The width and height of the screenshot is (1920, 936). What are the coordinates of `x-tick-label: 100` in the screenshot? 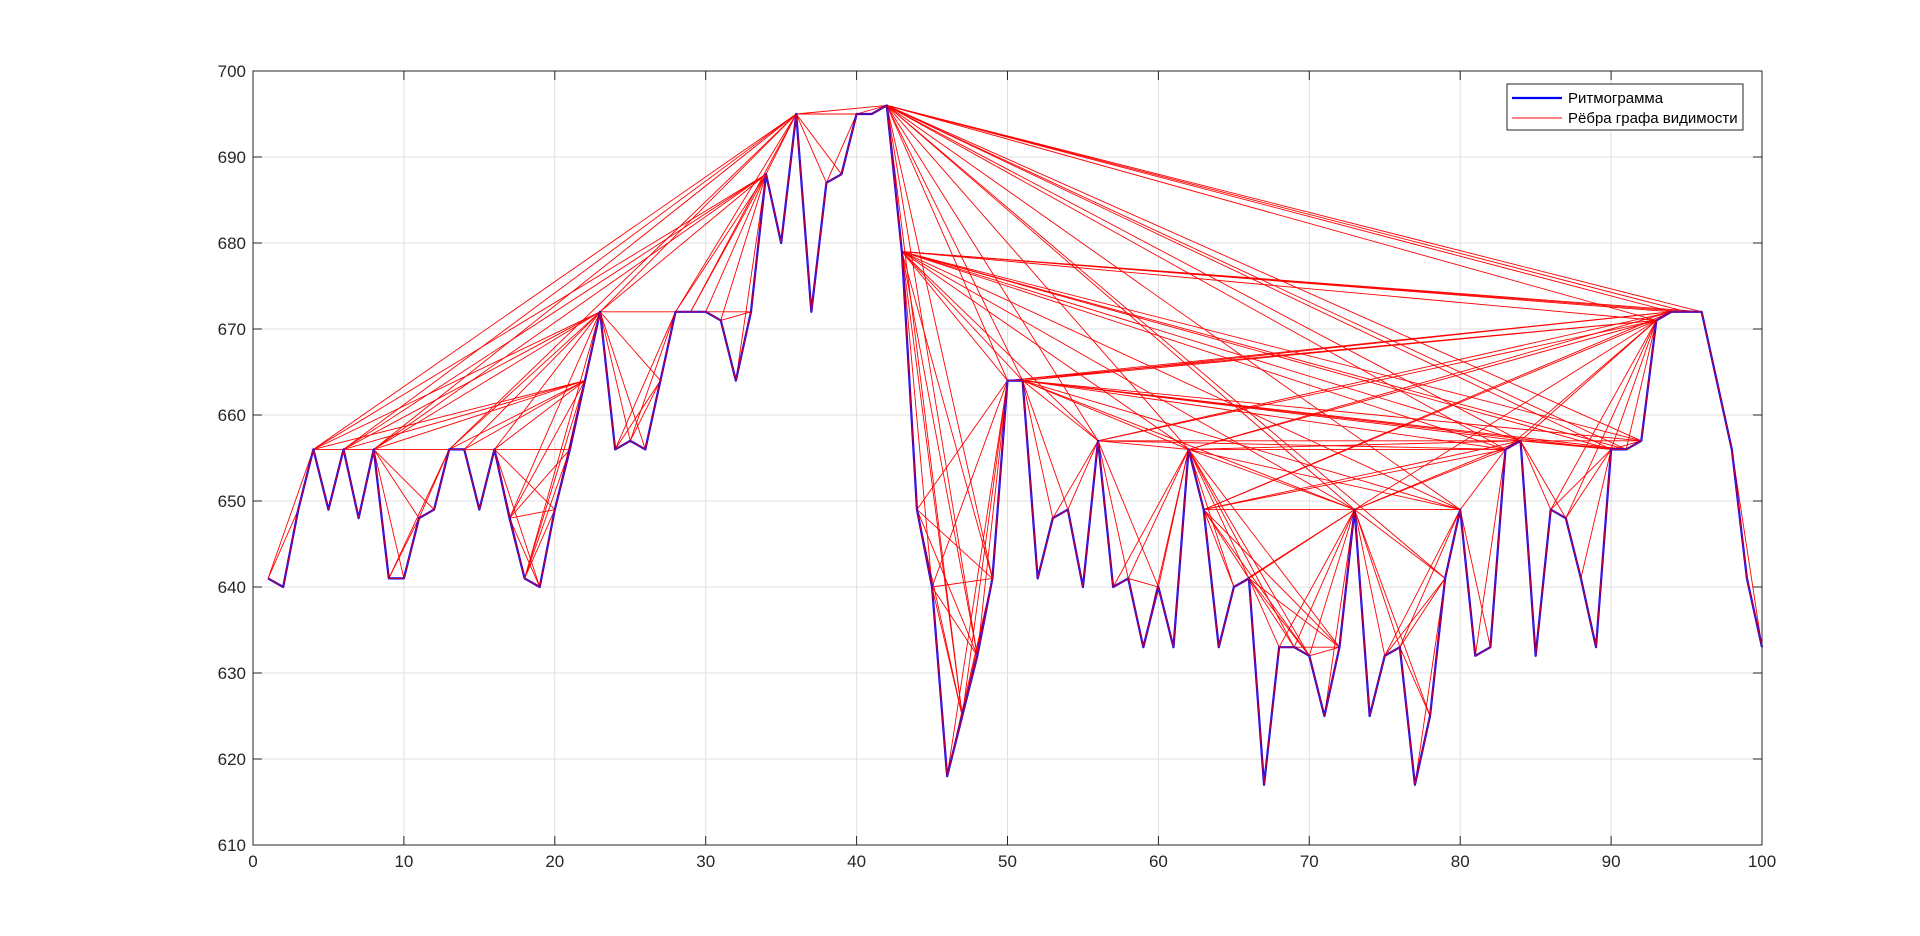 It's located at (1762, 861).